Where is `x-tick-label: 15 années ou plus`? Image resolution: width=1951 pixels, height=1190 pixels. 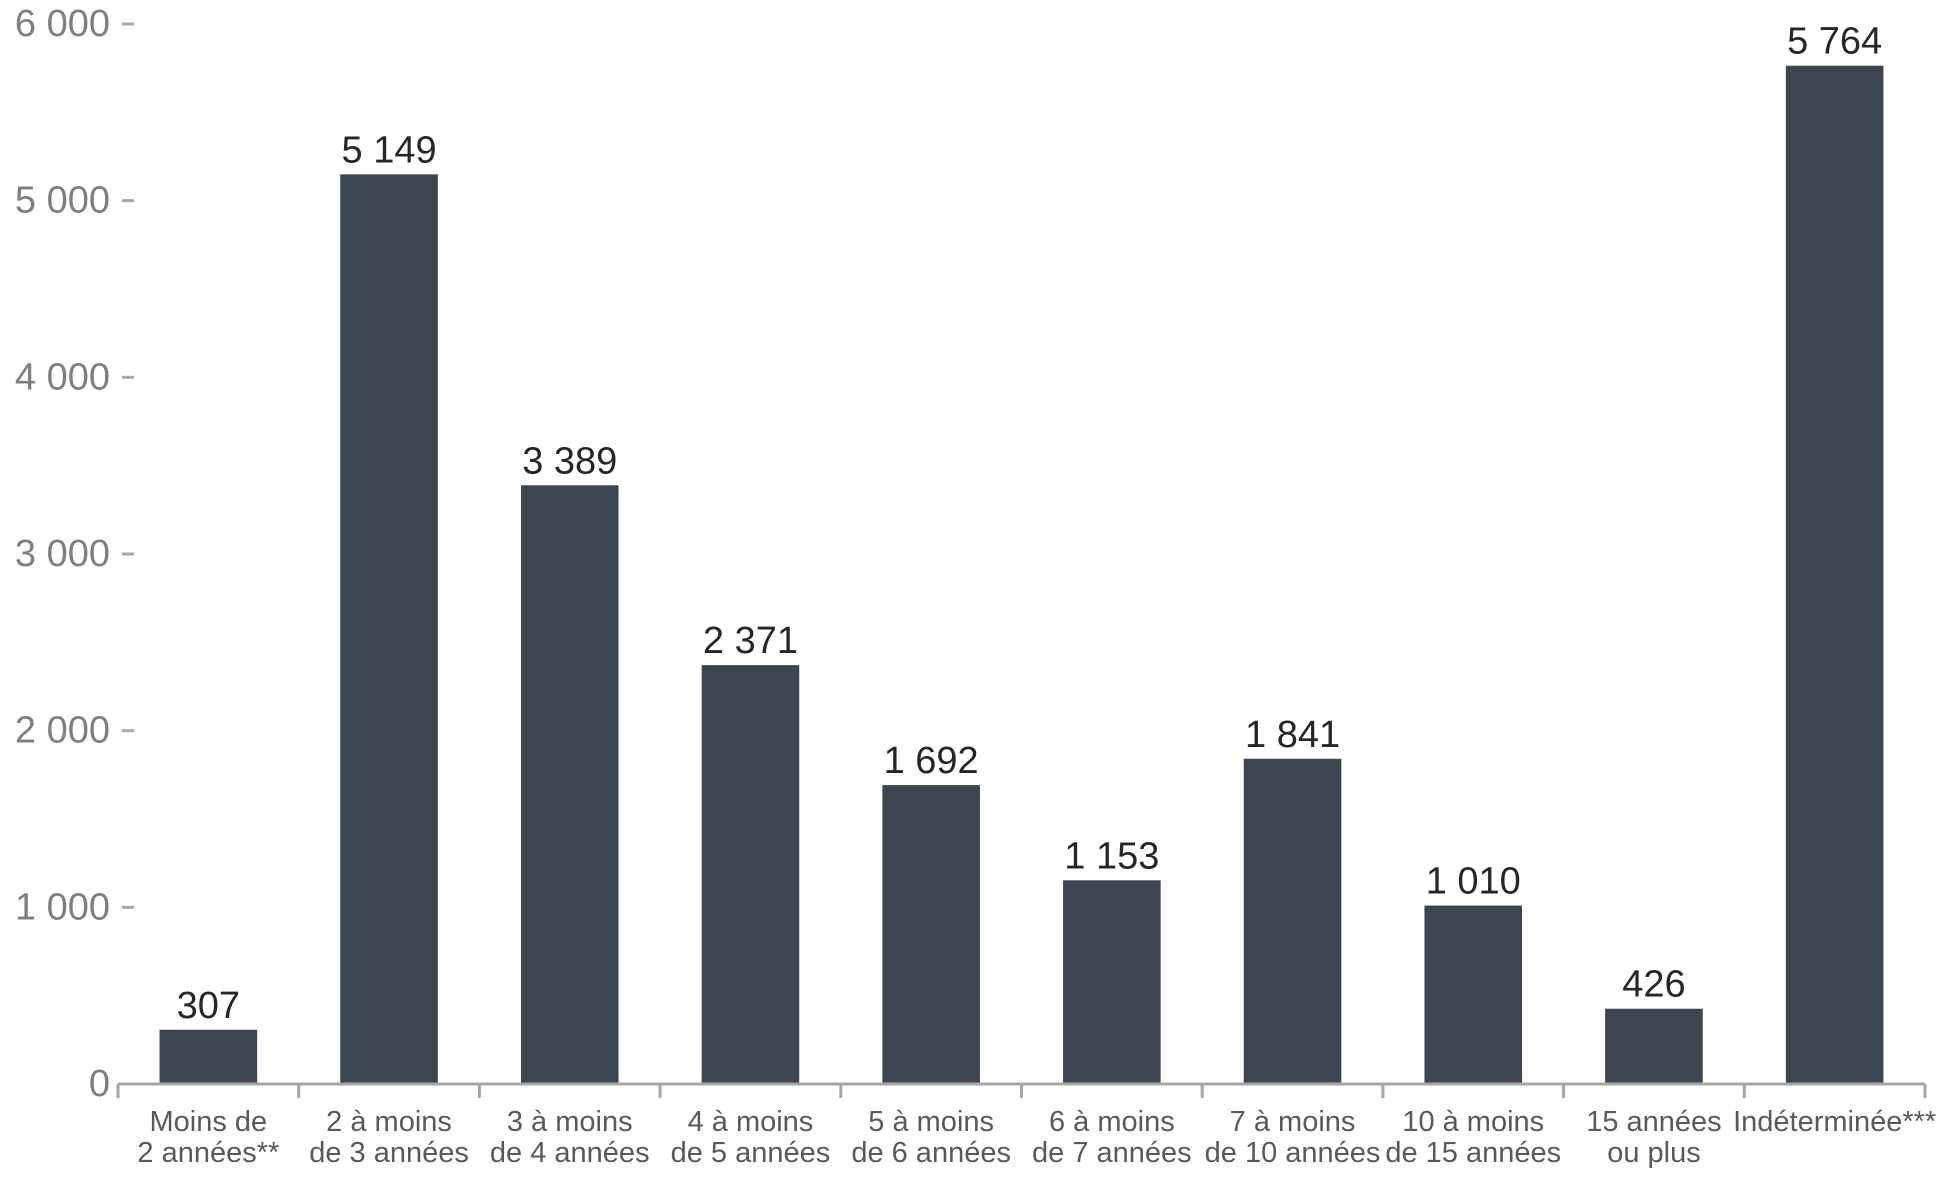
x-tick-label: 15 années ou plus is located at coordinates (1653, 1137).